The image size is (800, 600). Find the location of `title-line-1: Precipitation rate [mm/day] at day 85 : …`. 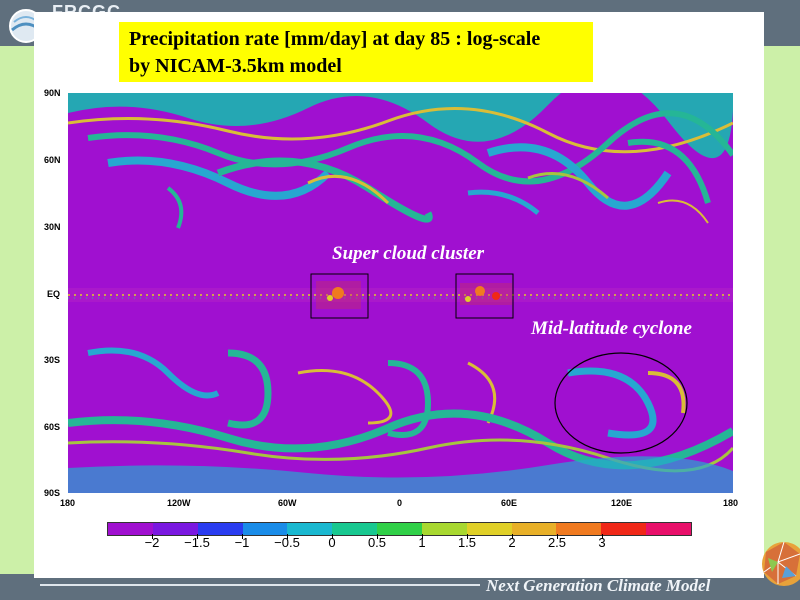

title-line-1: Precipitation rate [mm/day] at day 85 : … is located at coordinates (335, 39).